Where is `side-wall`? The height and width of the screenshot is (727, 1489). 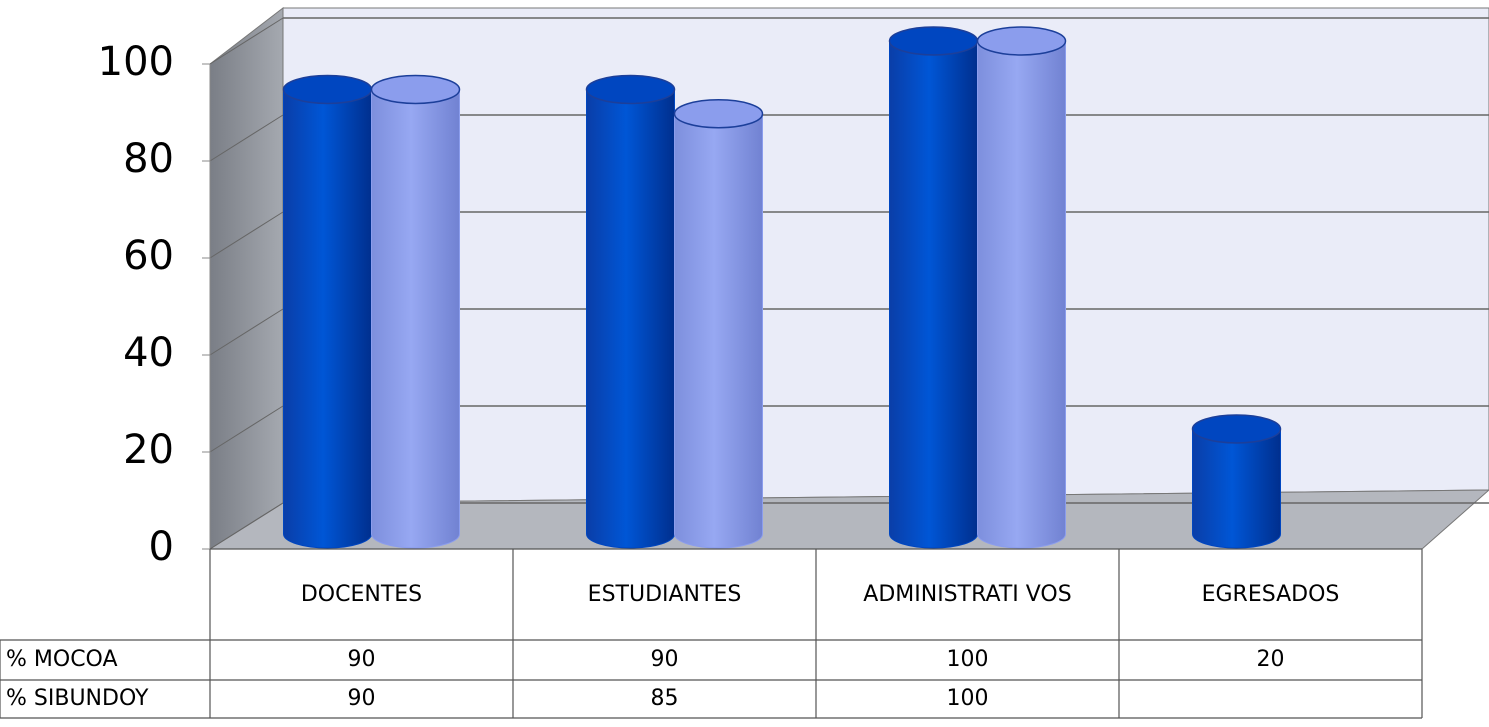
side-wall is located at coordinates (246, 278).